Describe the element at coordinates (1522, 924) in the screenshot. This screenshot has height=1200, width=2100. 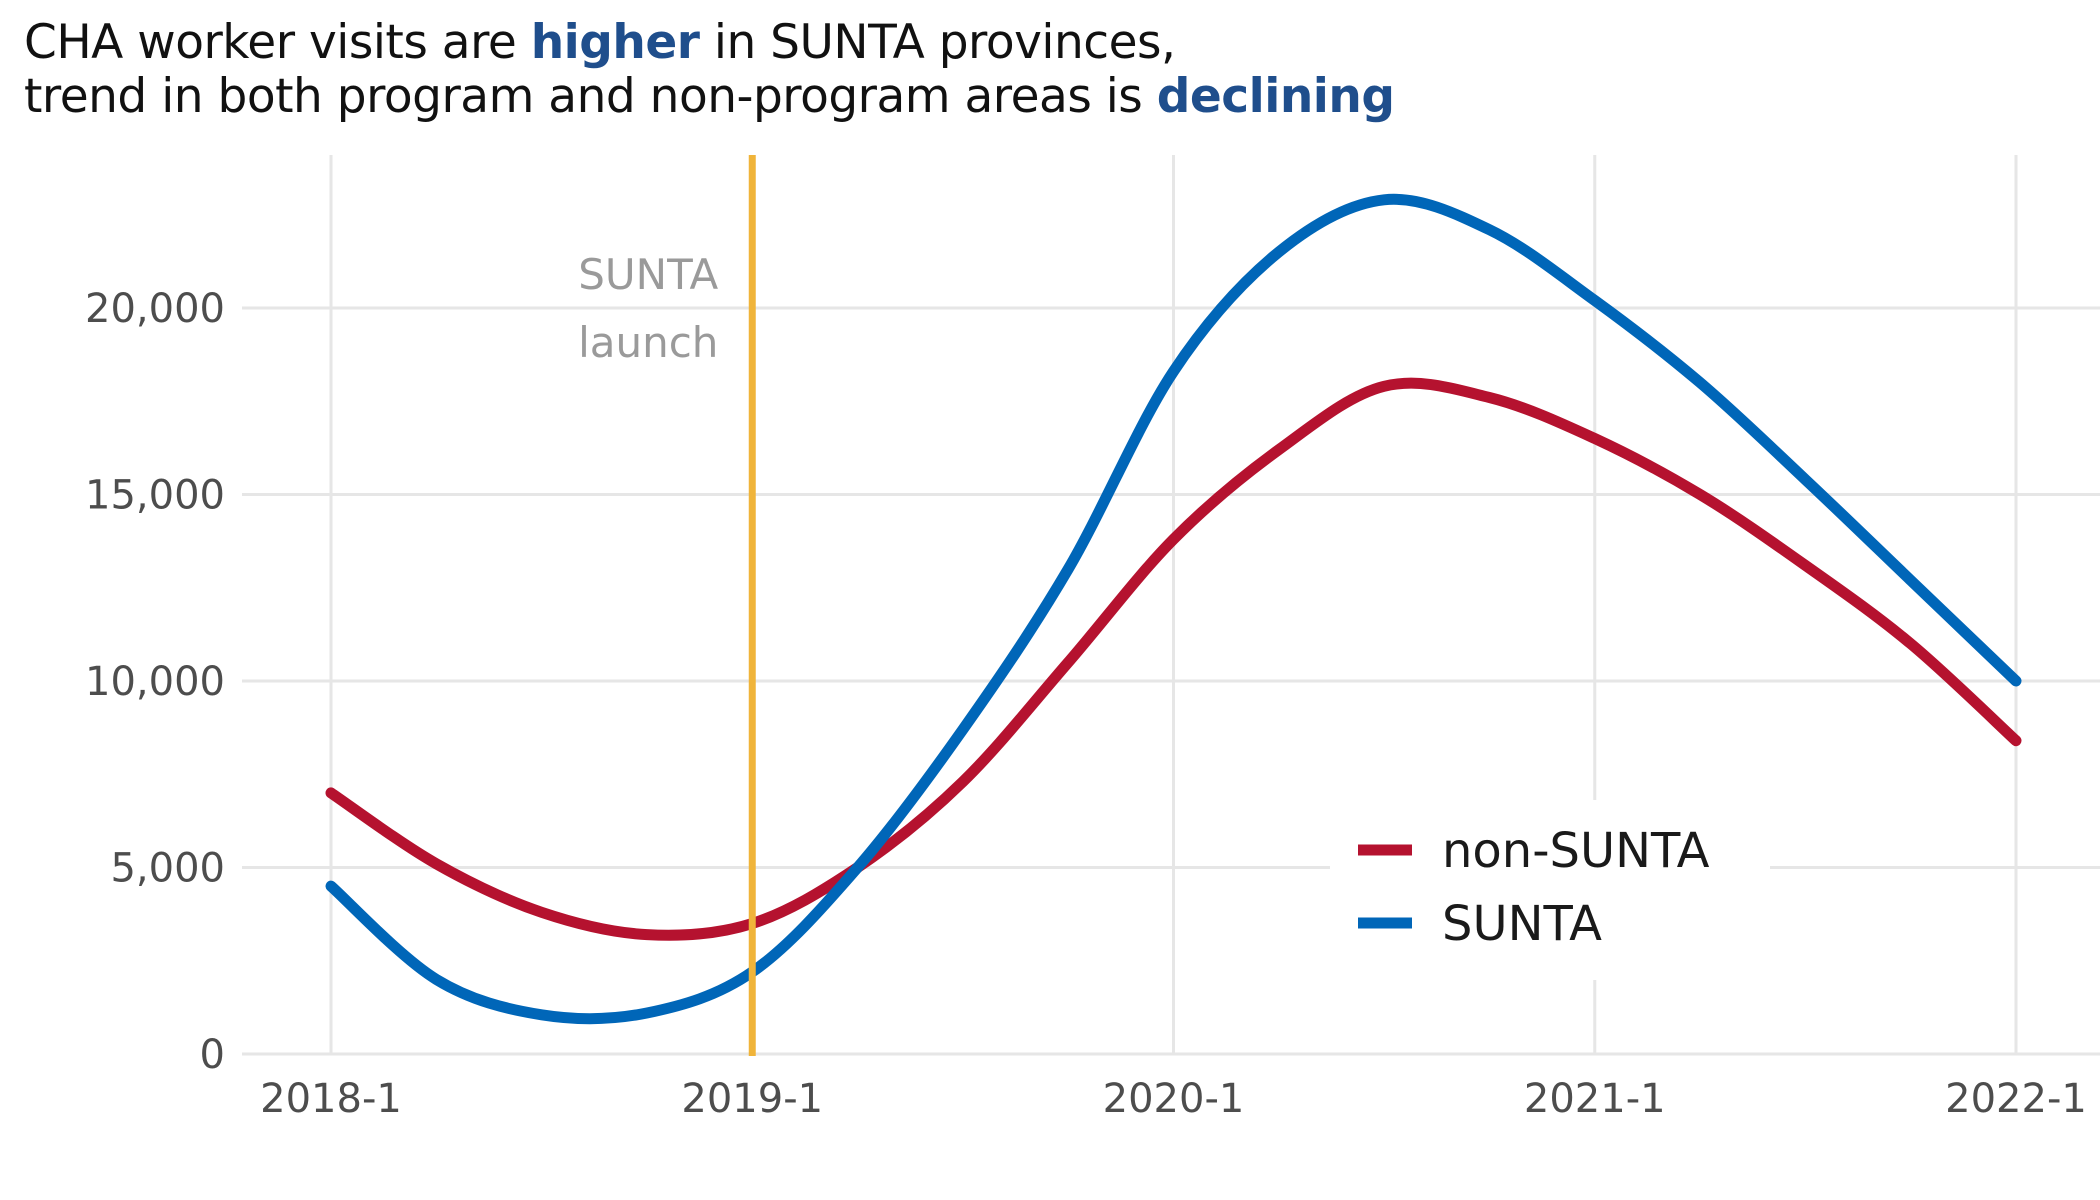
I see `legend-label-sunta: SUNTA` at that location.